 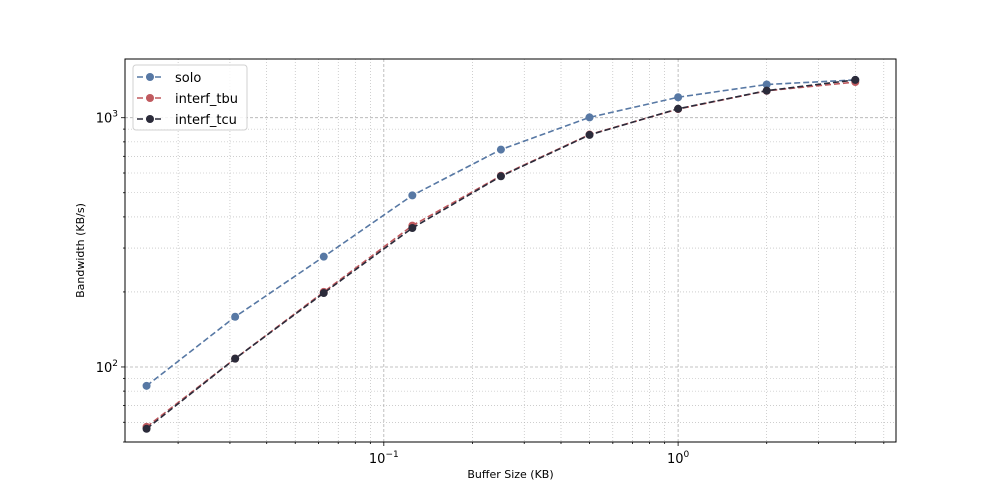 I want to click on x-tick-label: 10⁻¹, so click(x=384, y=458).